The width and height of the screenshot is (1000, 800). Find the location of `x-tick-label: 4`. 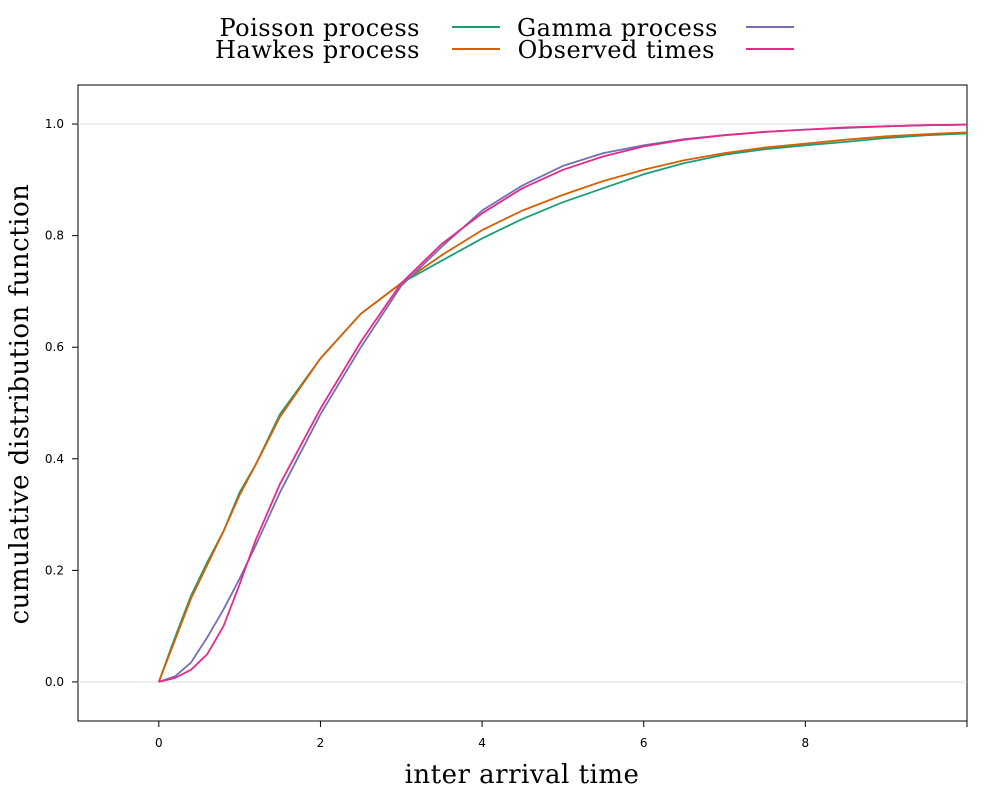

x-tick-label: 4 is located at coordinates (482, 743).